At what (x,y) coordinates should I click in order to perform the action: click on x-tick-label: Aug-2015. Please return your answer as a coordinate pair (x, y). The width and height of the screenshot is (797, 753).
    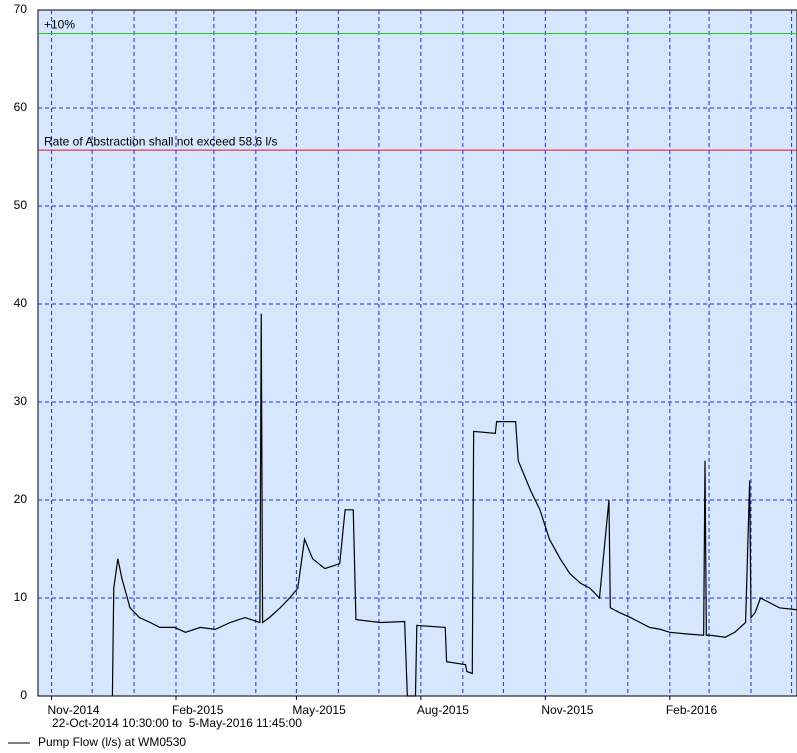
    Looking at the image, I should click on (443, 710).